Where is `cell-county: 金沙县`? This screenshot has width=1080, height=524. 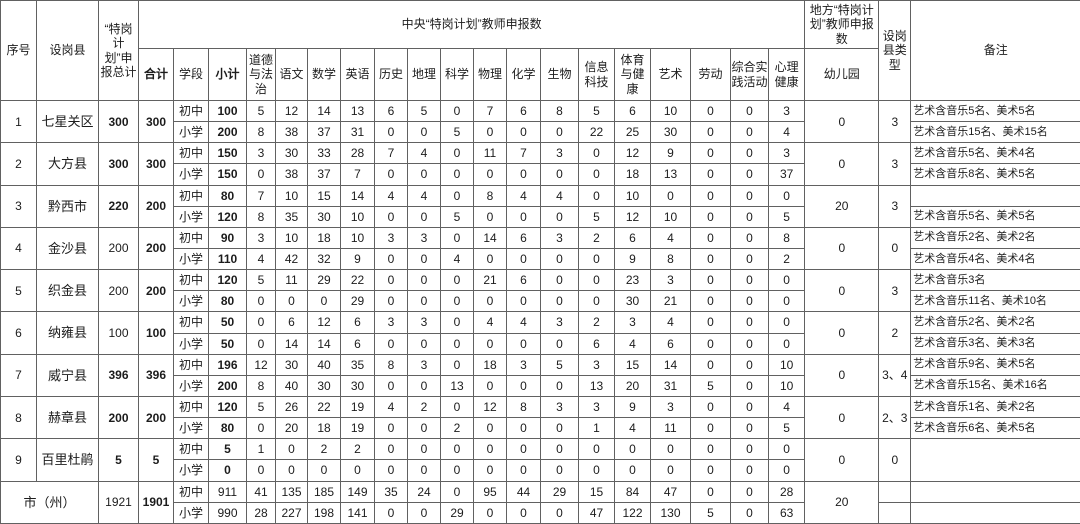 cell-county: 金沙县 is located at coordinates (67, 248).